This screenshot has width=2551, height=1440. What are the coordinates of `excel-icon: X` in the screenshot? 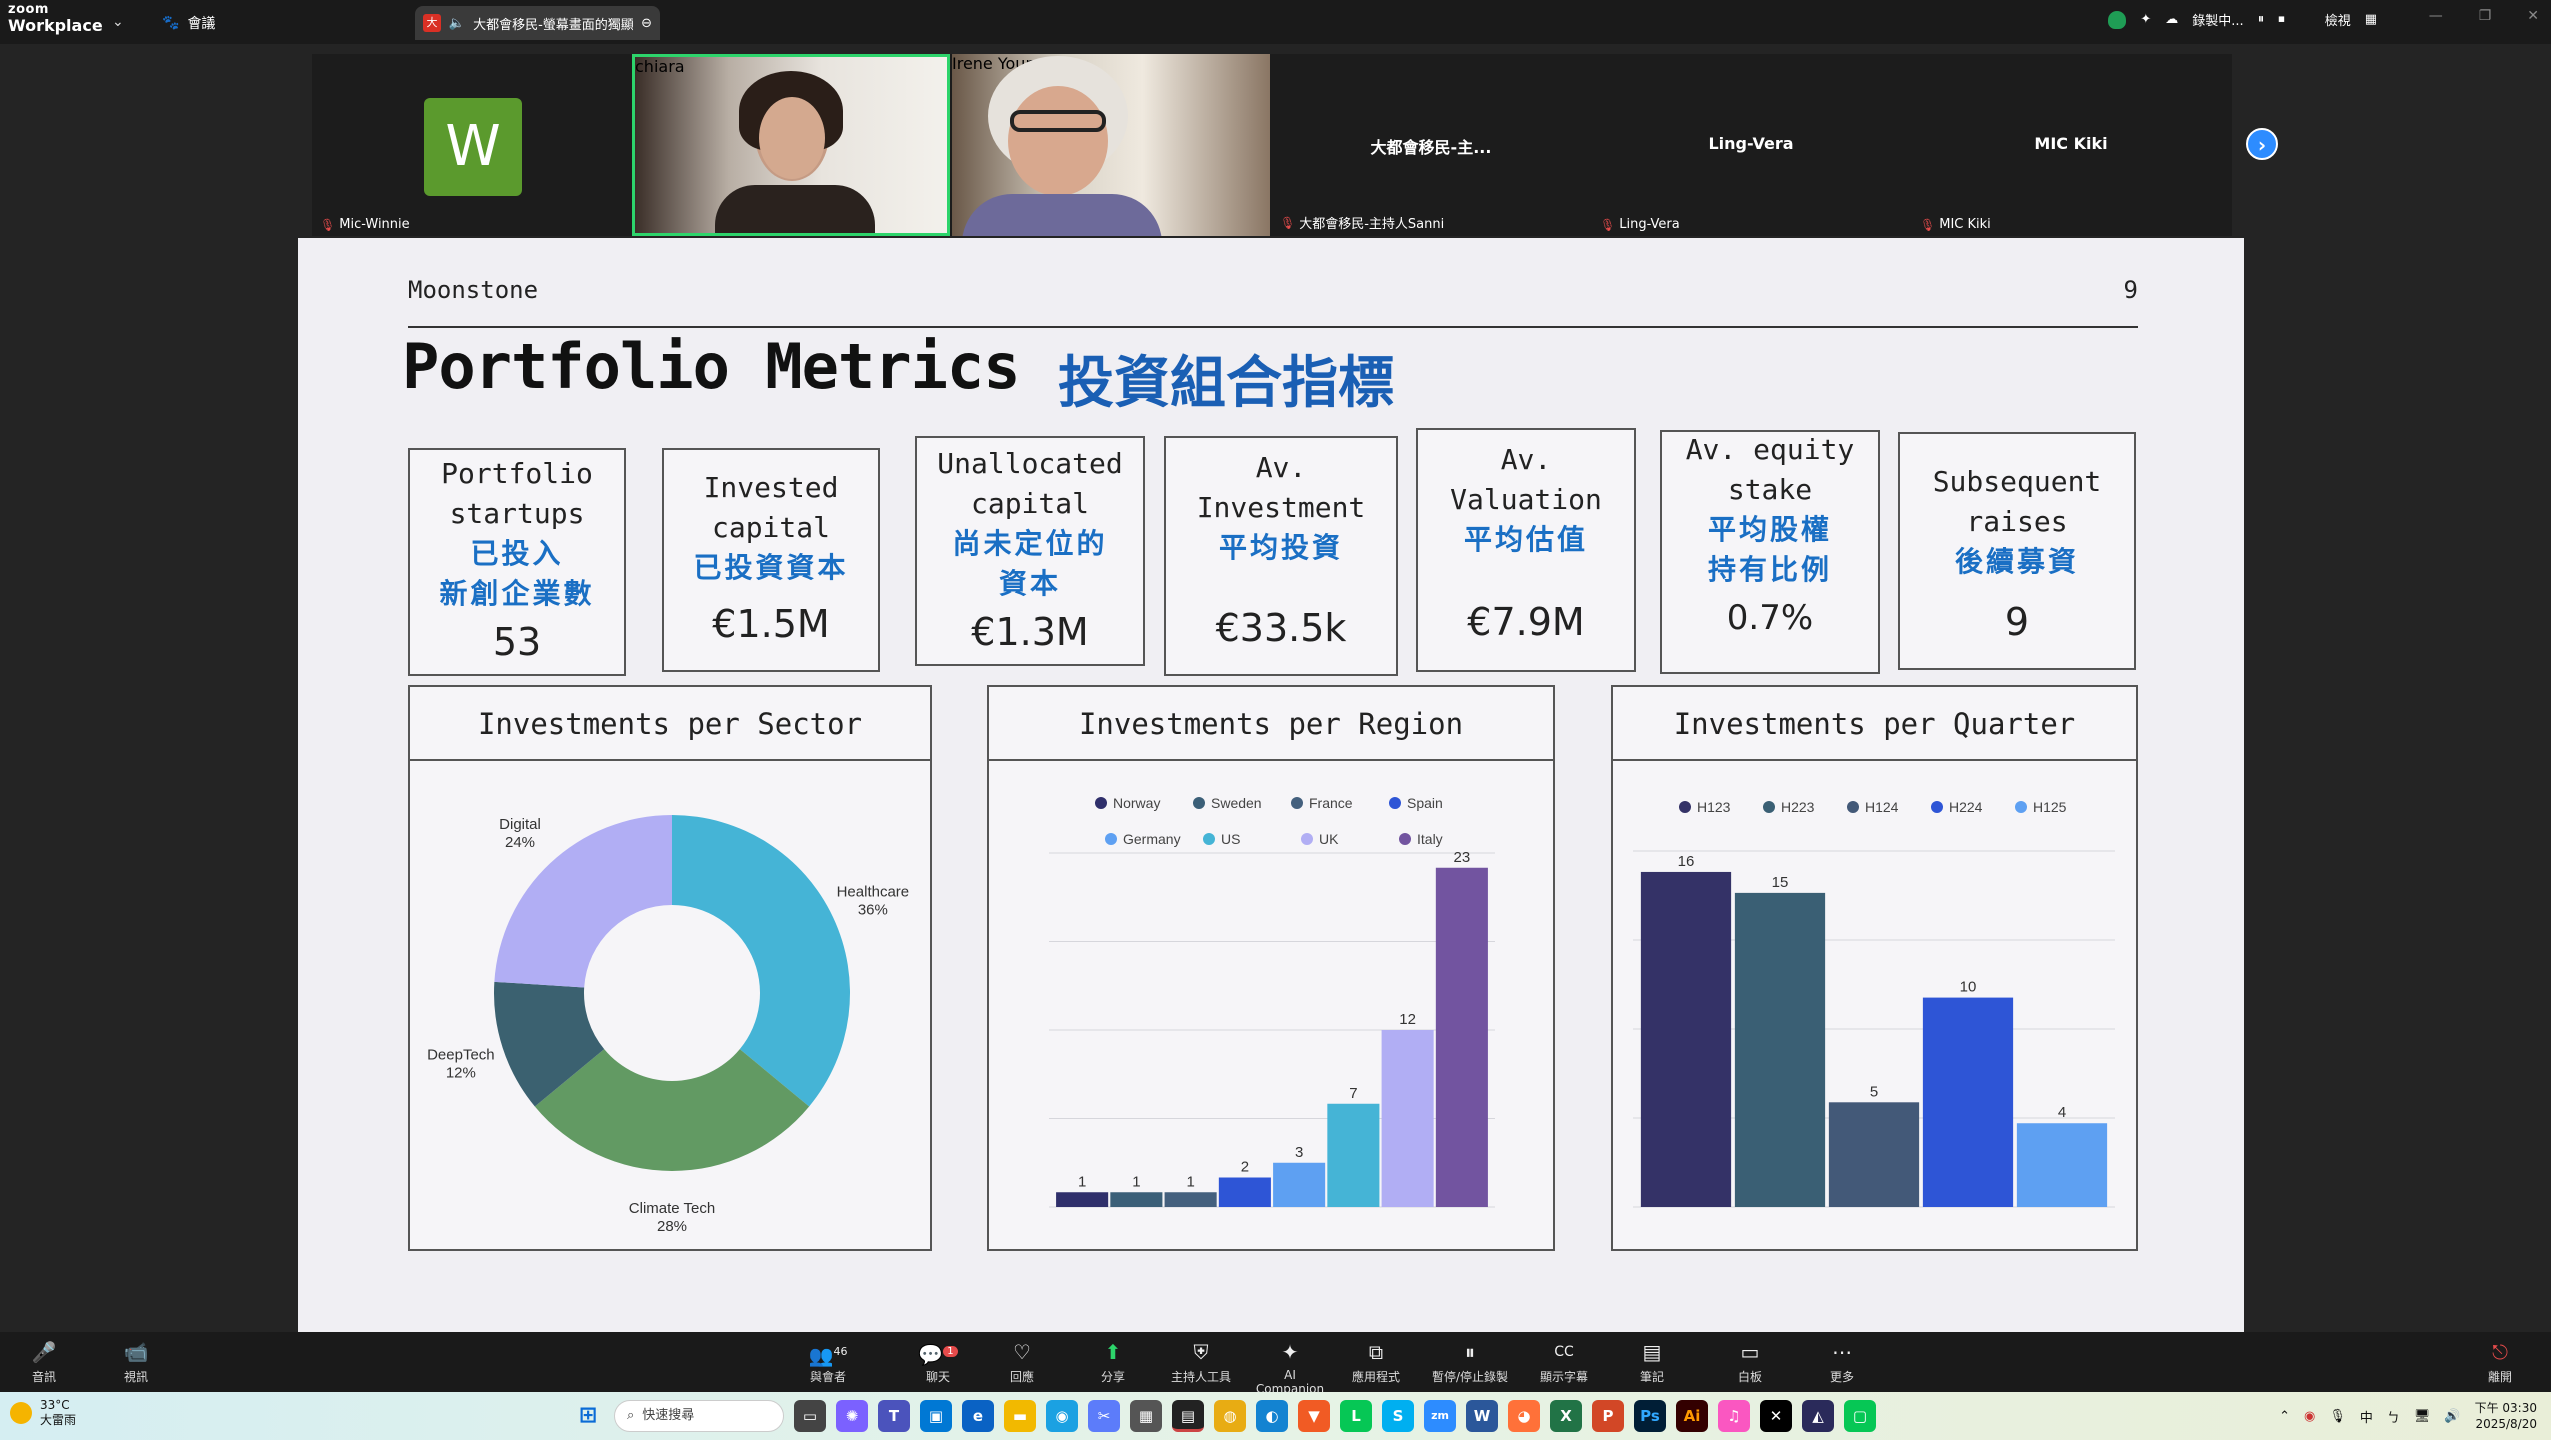 It's located at (1566, 1416).